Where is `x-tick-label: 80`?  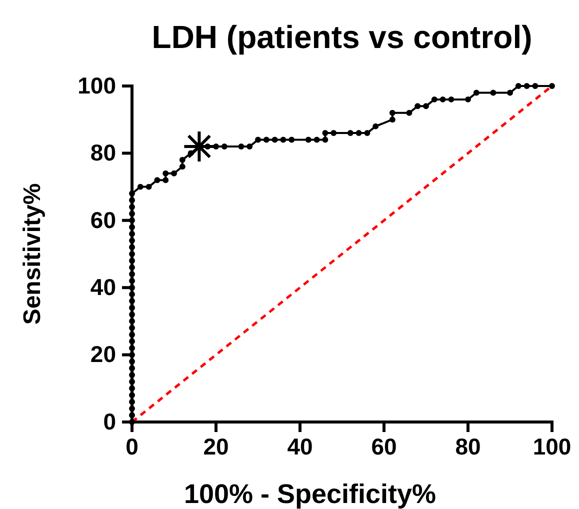
x-tick-label: 80 is located at coordinates (468, 446).